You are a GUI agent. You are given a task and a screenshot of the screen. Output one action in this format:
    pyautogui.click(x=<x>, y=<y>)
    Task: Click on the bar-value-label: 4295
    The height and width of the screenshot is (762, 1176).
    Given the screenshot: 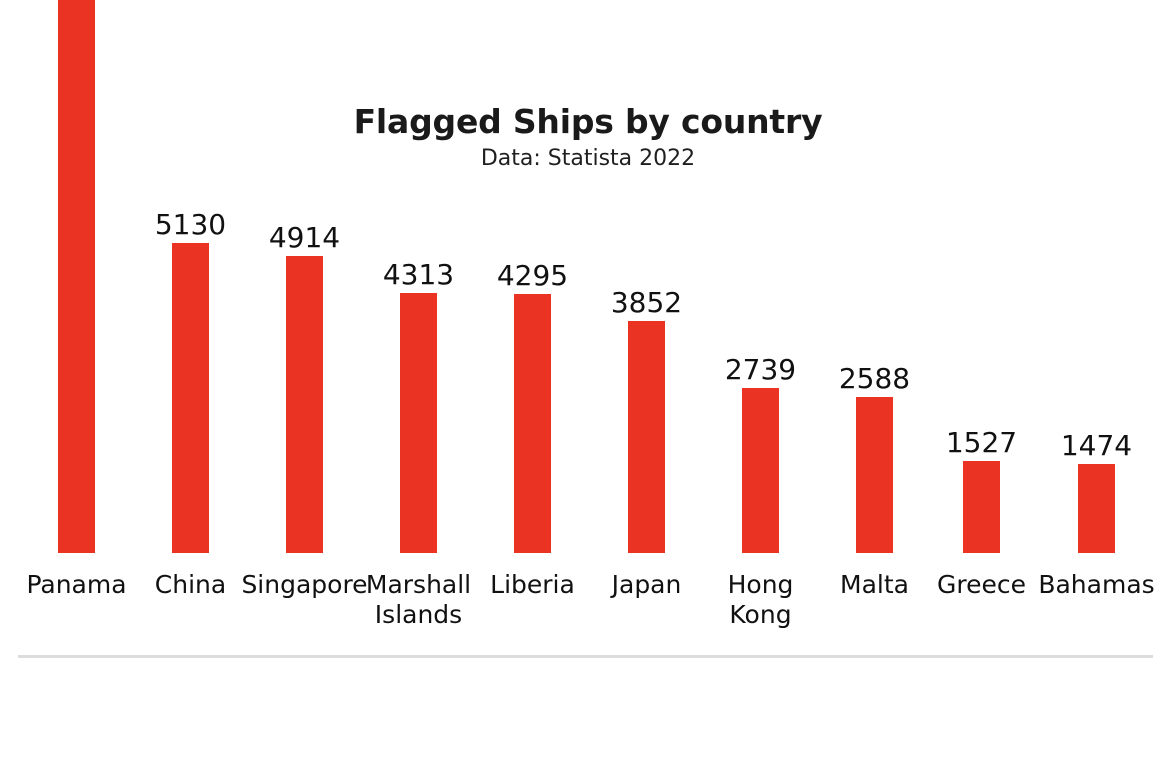 What is the action you would take?
    pyautogui.click(x=532, y=275)
    